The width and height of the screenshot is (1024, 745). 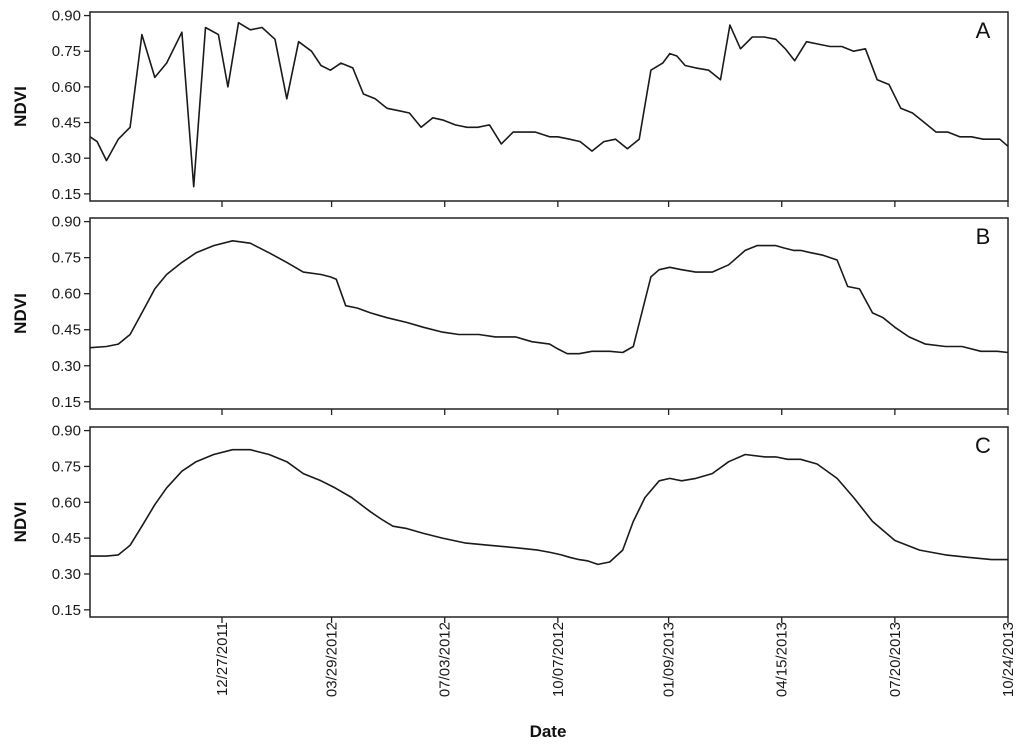 I want to click on x-tick-label: 10/24/2013, so click(x=1008, y=659).